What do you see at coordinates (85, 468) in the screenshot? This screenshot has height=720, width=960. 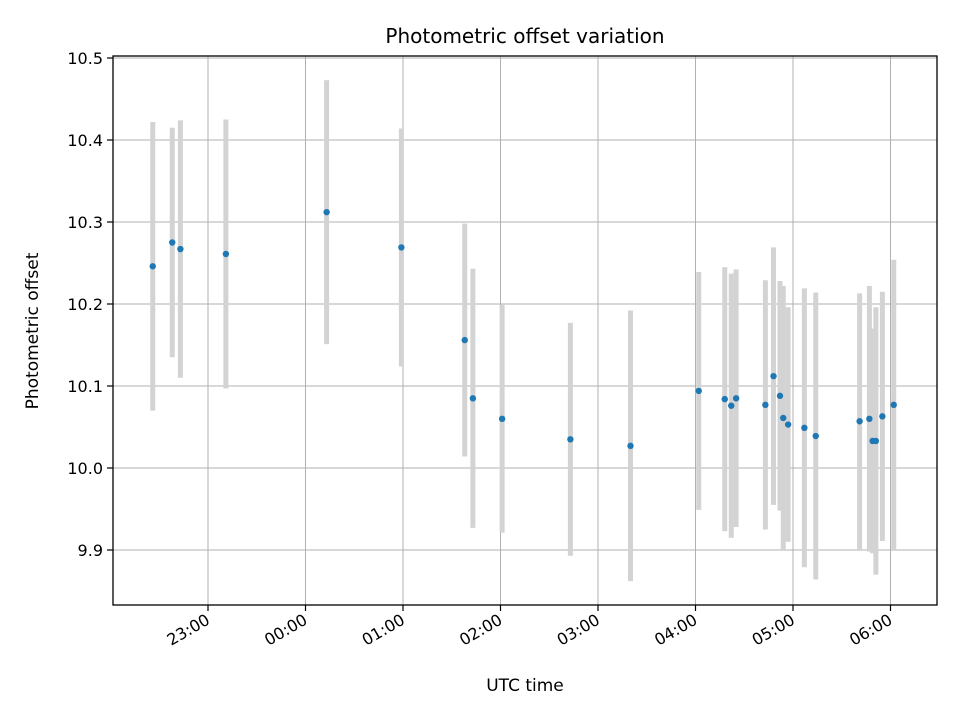 I see `y-tick-label: 10.0` at bounding box center [85, 468].